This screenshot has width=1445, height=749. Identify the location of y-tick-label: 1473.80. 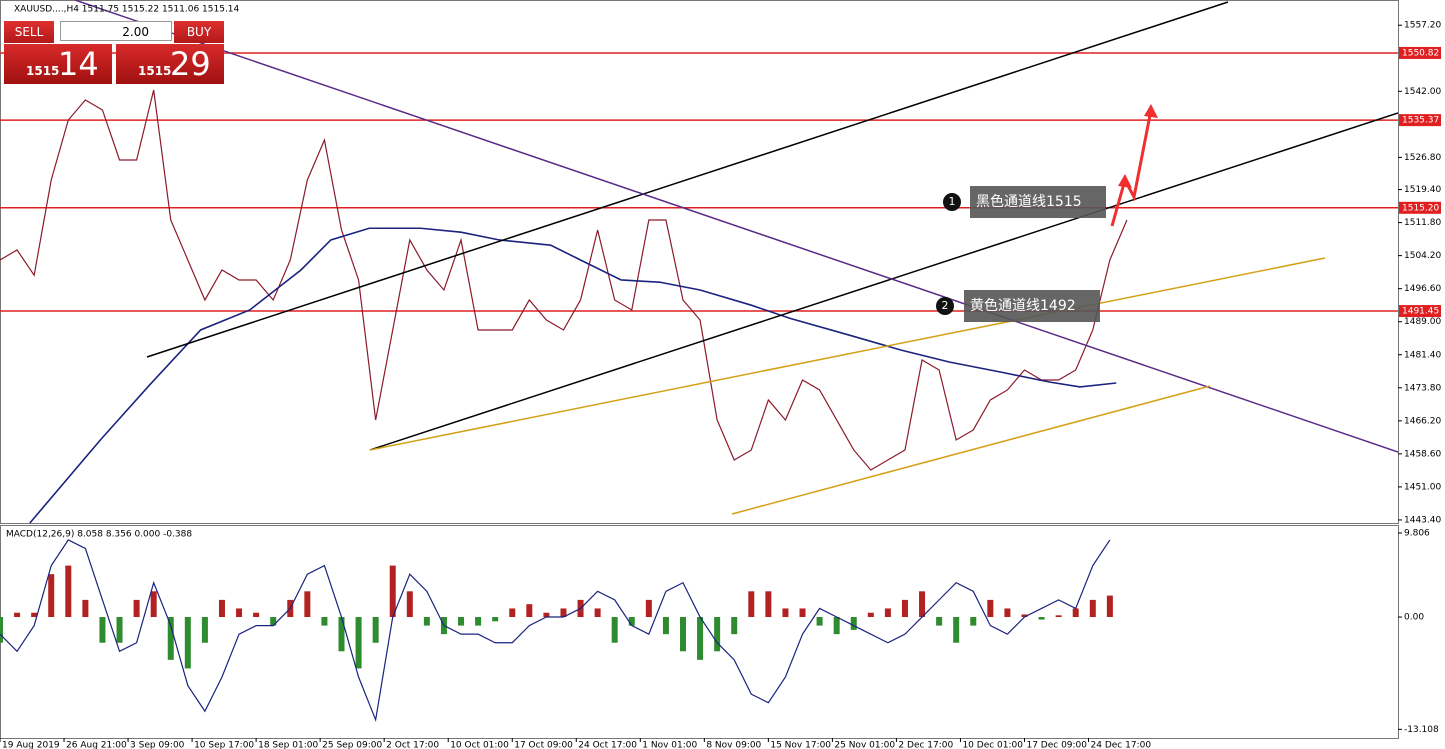
(1422, 388).